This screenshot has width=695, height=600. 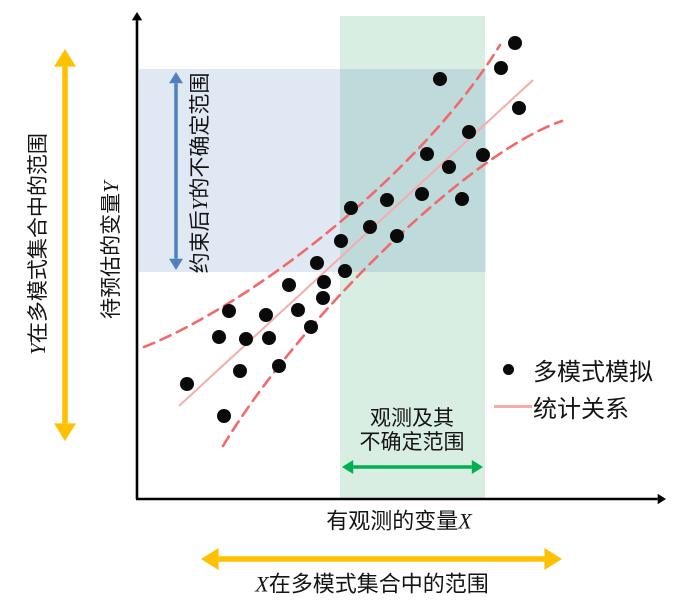 I want to click on observation-range-label: 观测及其 不确定范围, so click(x=412, y=430).